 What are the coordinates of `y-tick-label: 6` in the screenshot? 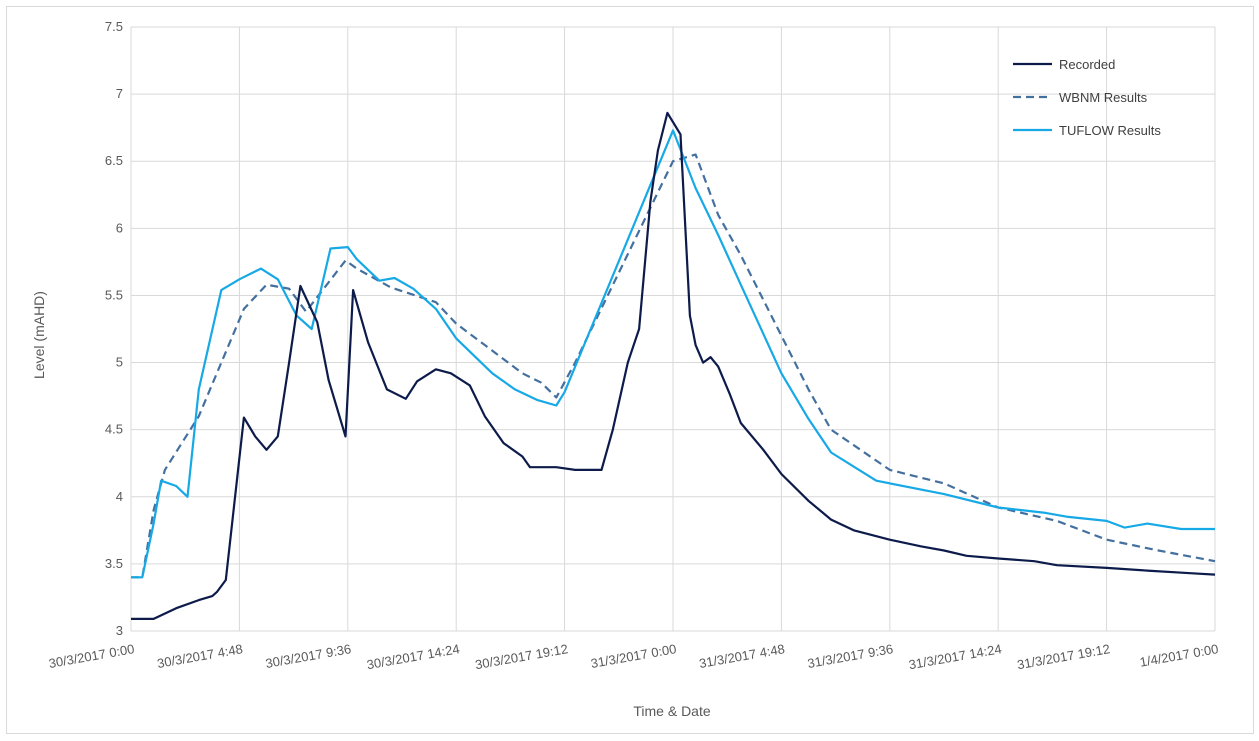 It's located at (119, 227).